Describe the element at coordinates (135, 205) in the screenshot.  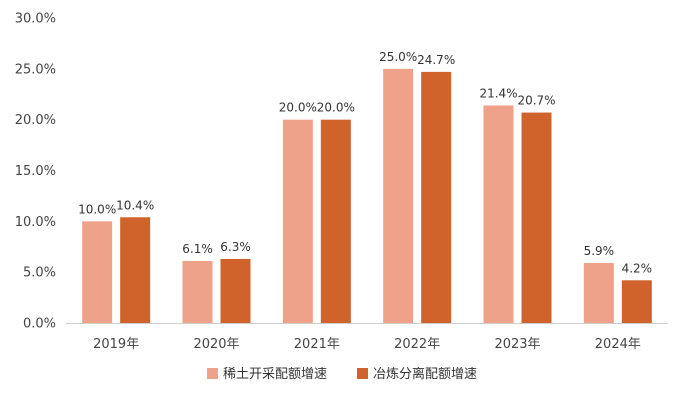
I see `data-label: 10.4%` at that location.